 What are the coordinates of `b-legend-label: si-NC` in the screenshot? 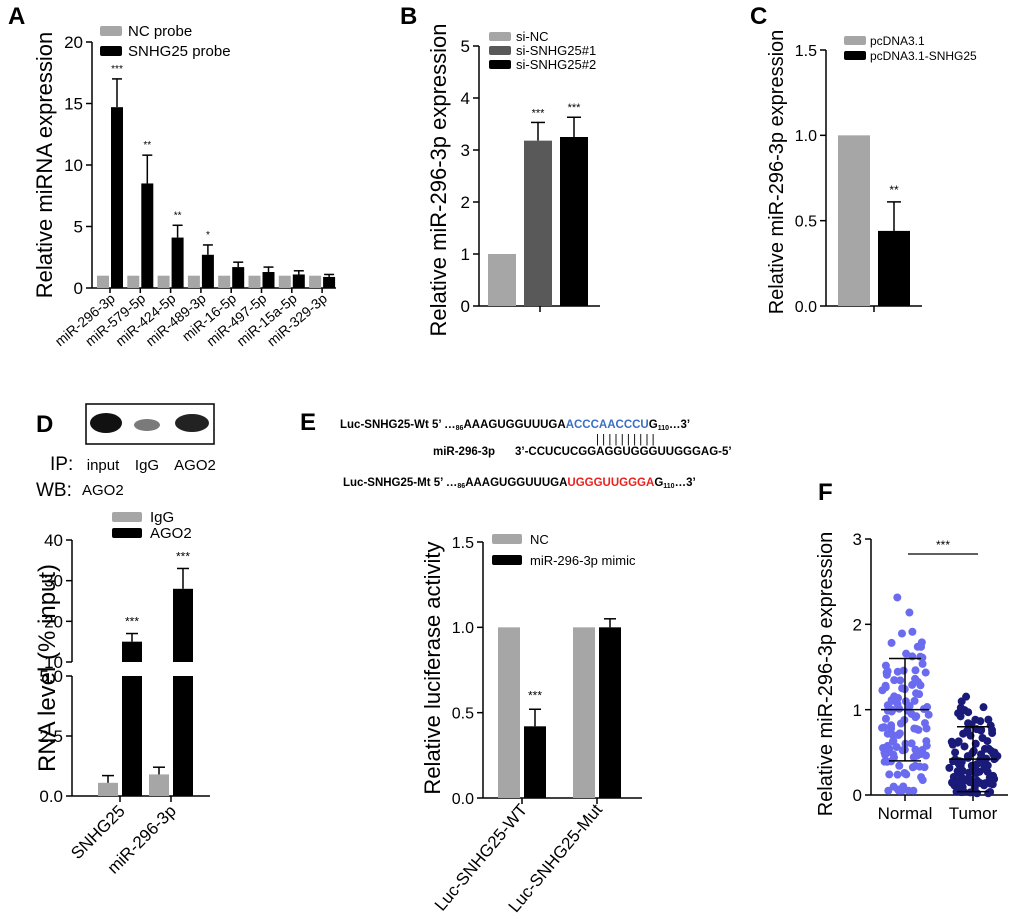 It's located at (532, 36).